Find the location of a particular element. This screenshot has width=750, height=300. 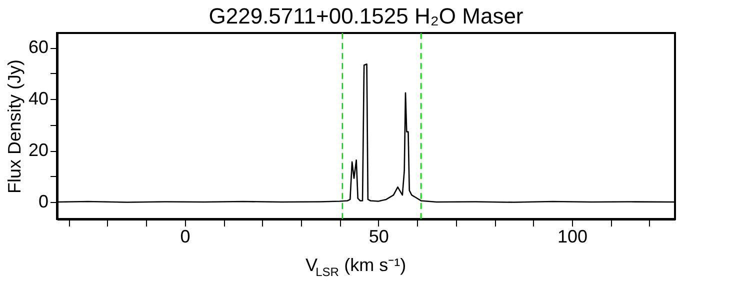

x-tick-label: 100 is located at coordinates (572, 236).